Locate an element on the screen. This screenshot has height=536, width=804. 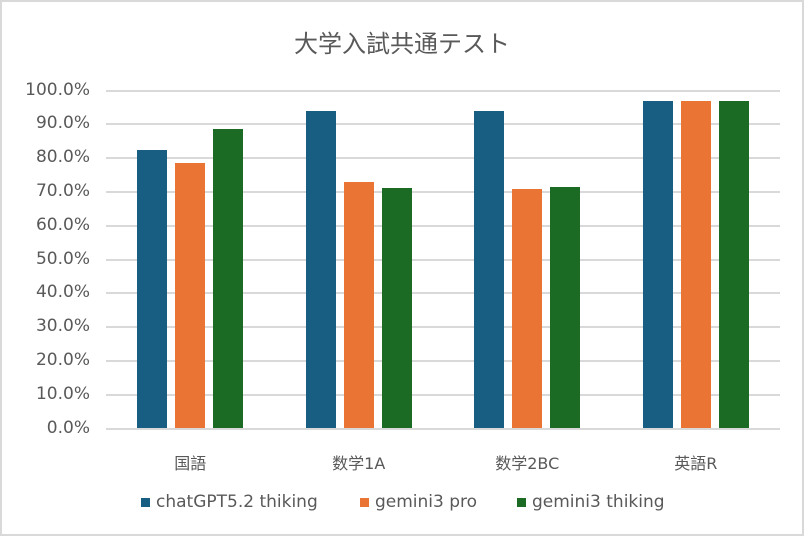
y-tick-label: 30.0% is located at coordinates (62, 326).